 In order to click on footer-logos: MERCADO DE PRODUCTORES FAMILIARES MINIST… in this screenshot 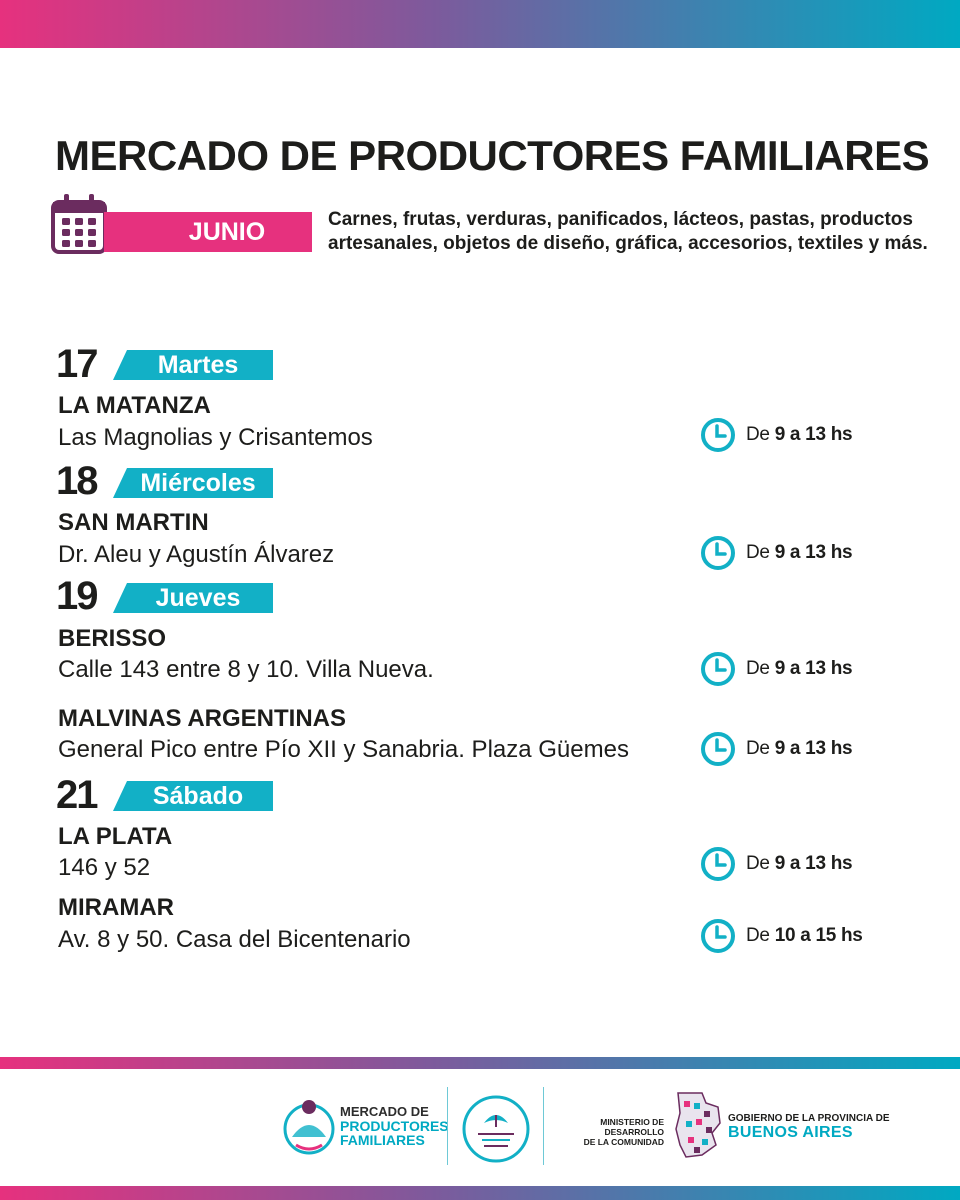, I will do `click(480, 1127)`.